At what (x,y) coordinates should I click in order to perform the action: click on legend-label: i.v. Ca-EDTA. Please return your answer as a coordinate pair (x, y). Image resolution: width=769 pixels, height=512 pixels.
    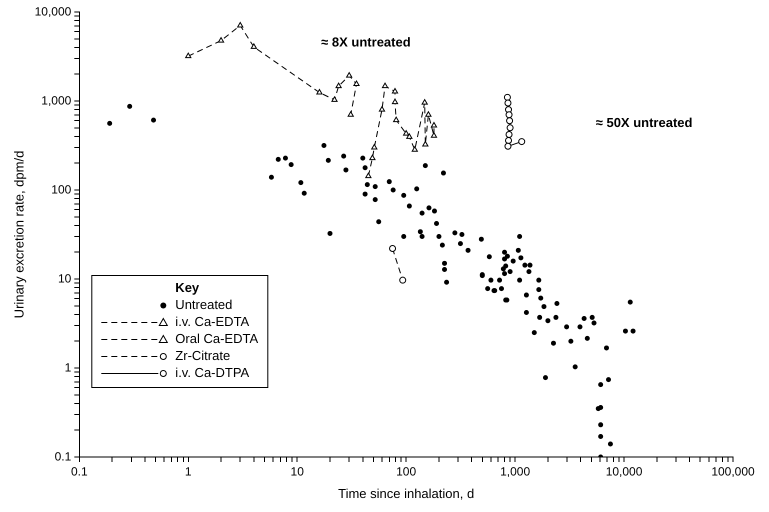
    Looking at the image, I should click on (212, 322).